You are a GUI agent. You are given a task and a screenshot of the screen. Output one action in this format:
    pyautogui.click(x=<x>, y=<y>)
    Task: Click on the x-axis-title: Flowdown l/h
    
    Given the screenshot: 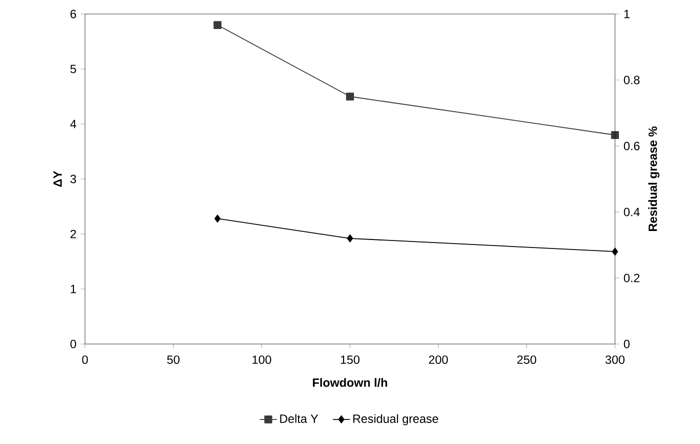 What is the action you would take?
    pyautogui.click(x=350, y=382)
    